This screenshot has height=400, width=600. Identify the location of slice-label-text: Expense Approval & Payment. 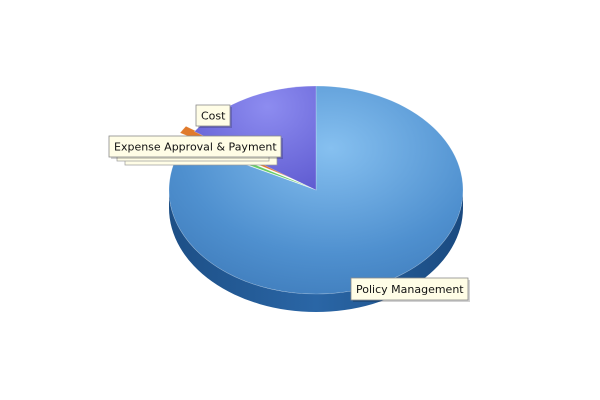
(195, 147).